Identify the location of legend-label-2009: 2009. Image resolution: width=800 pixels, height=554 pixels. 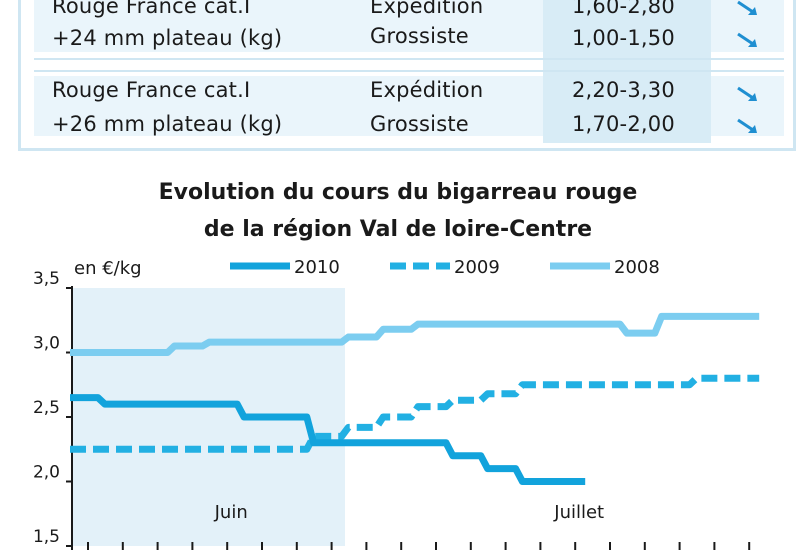
(477, 267).